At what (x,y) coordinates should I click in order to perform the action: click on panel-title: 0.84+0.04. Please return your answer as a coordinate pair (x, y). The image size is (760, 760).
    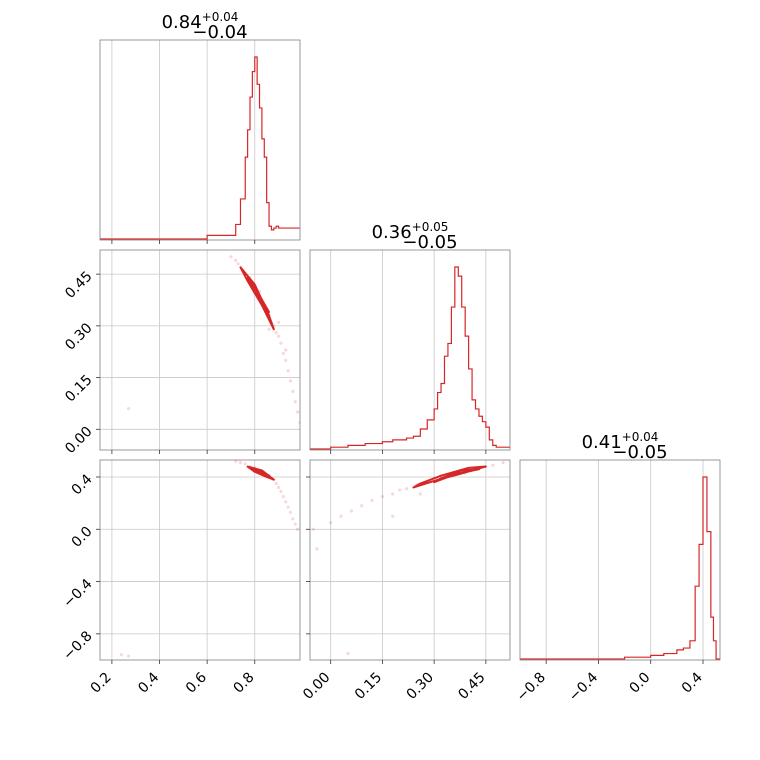
    Looking at the image, I should click on (200, 21).